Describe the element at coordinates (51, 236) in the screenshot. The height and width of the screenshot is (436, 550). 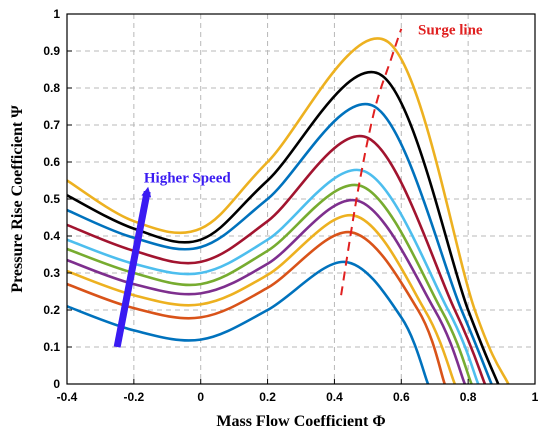
I see `y-tick-label: 0.4` at that location.